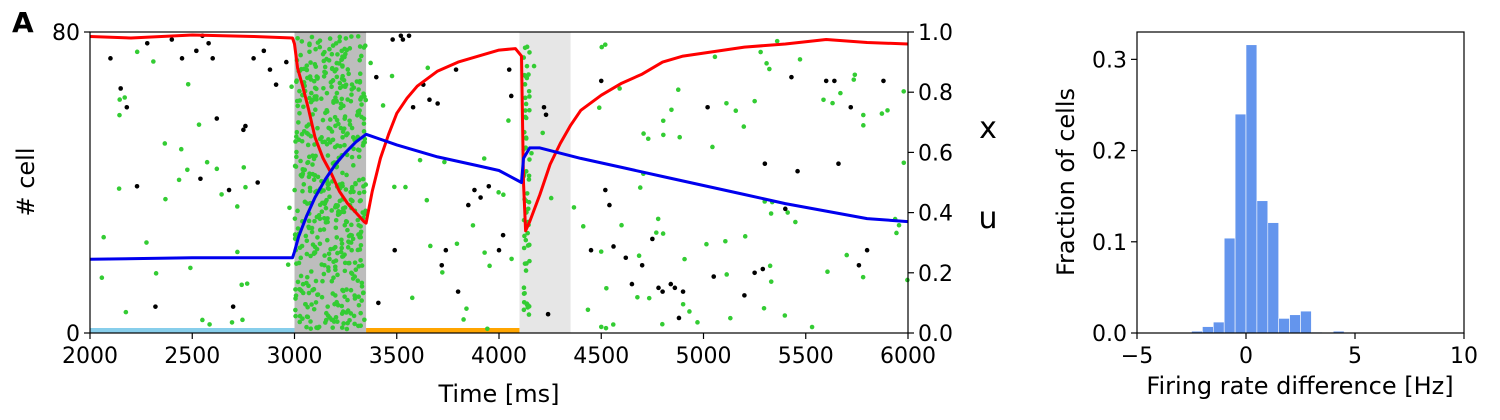  Describe the element at coordinates (1109, 152) in the screenshot. I see `hist-y-tick-label: 0.2` at that location.